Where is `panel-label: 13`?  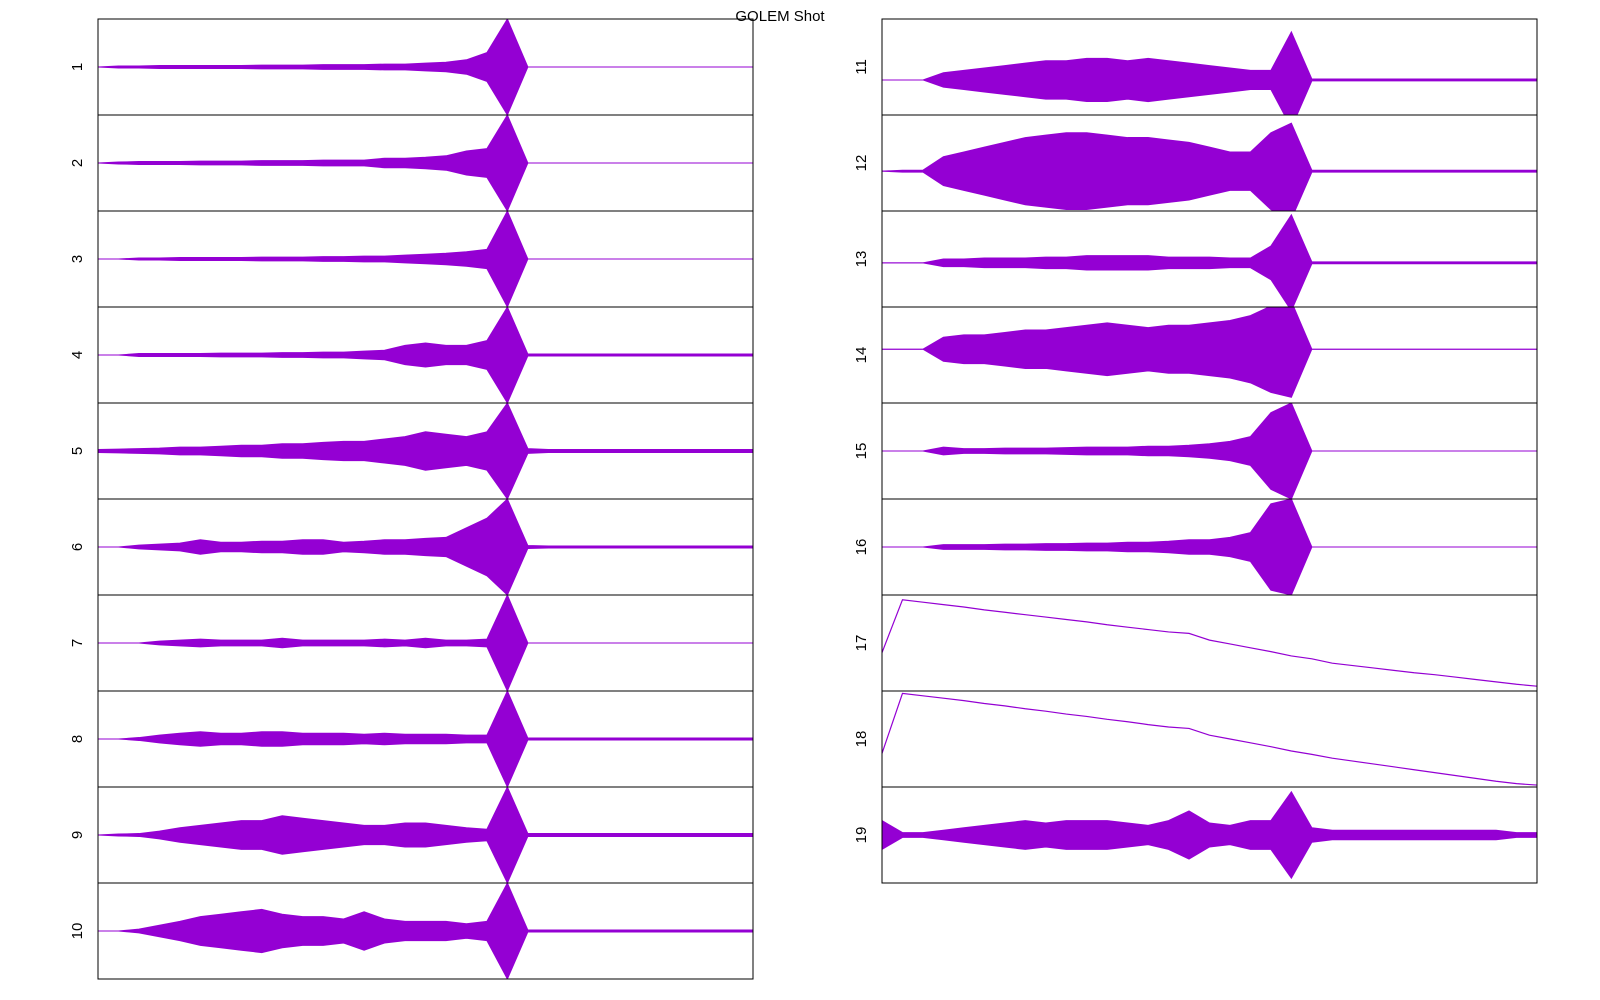 panel-label: 13 is located at coordinates (861, 259).